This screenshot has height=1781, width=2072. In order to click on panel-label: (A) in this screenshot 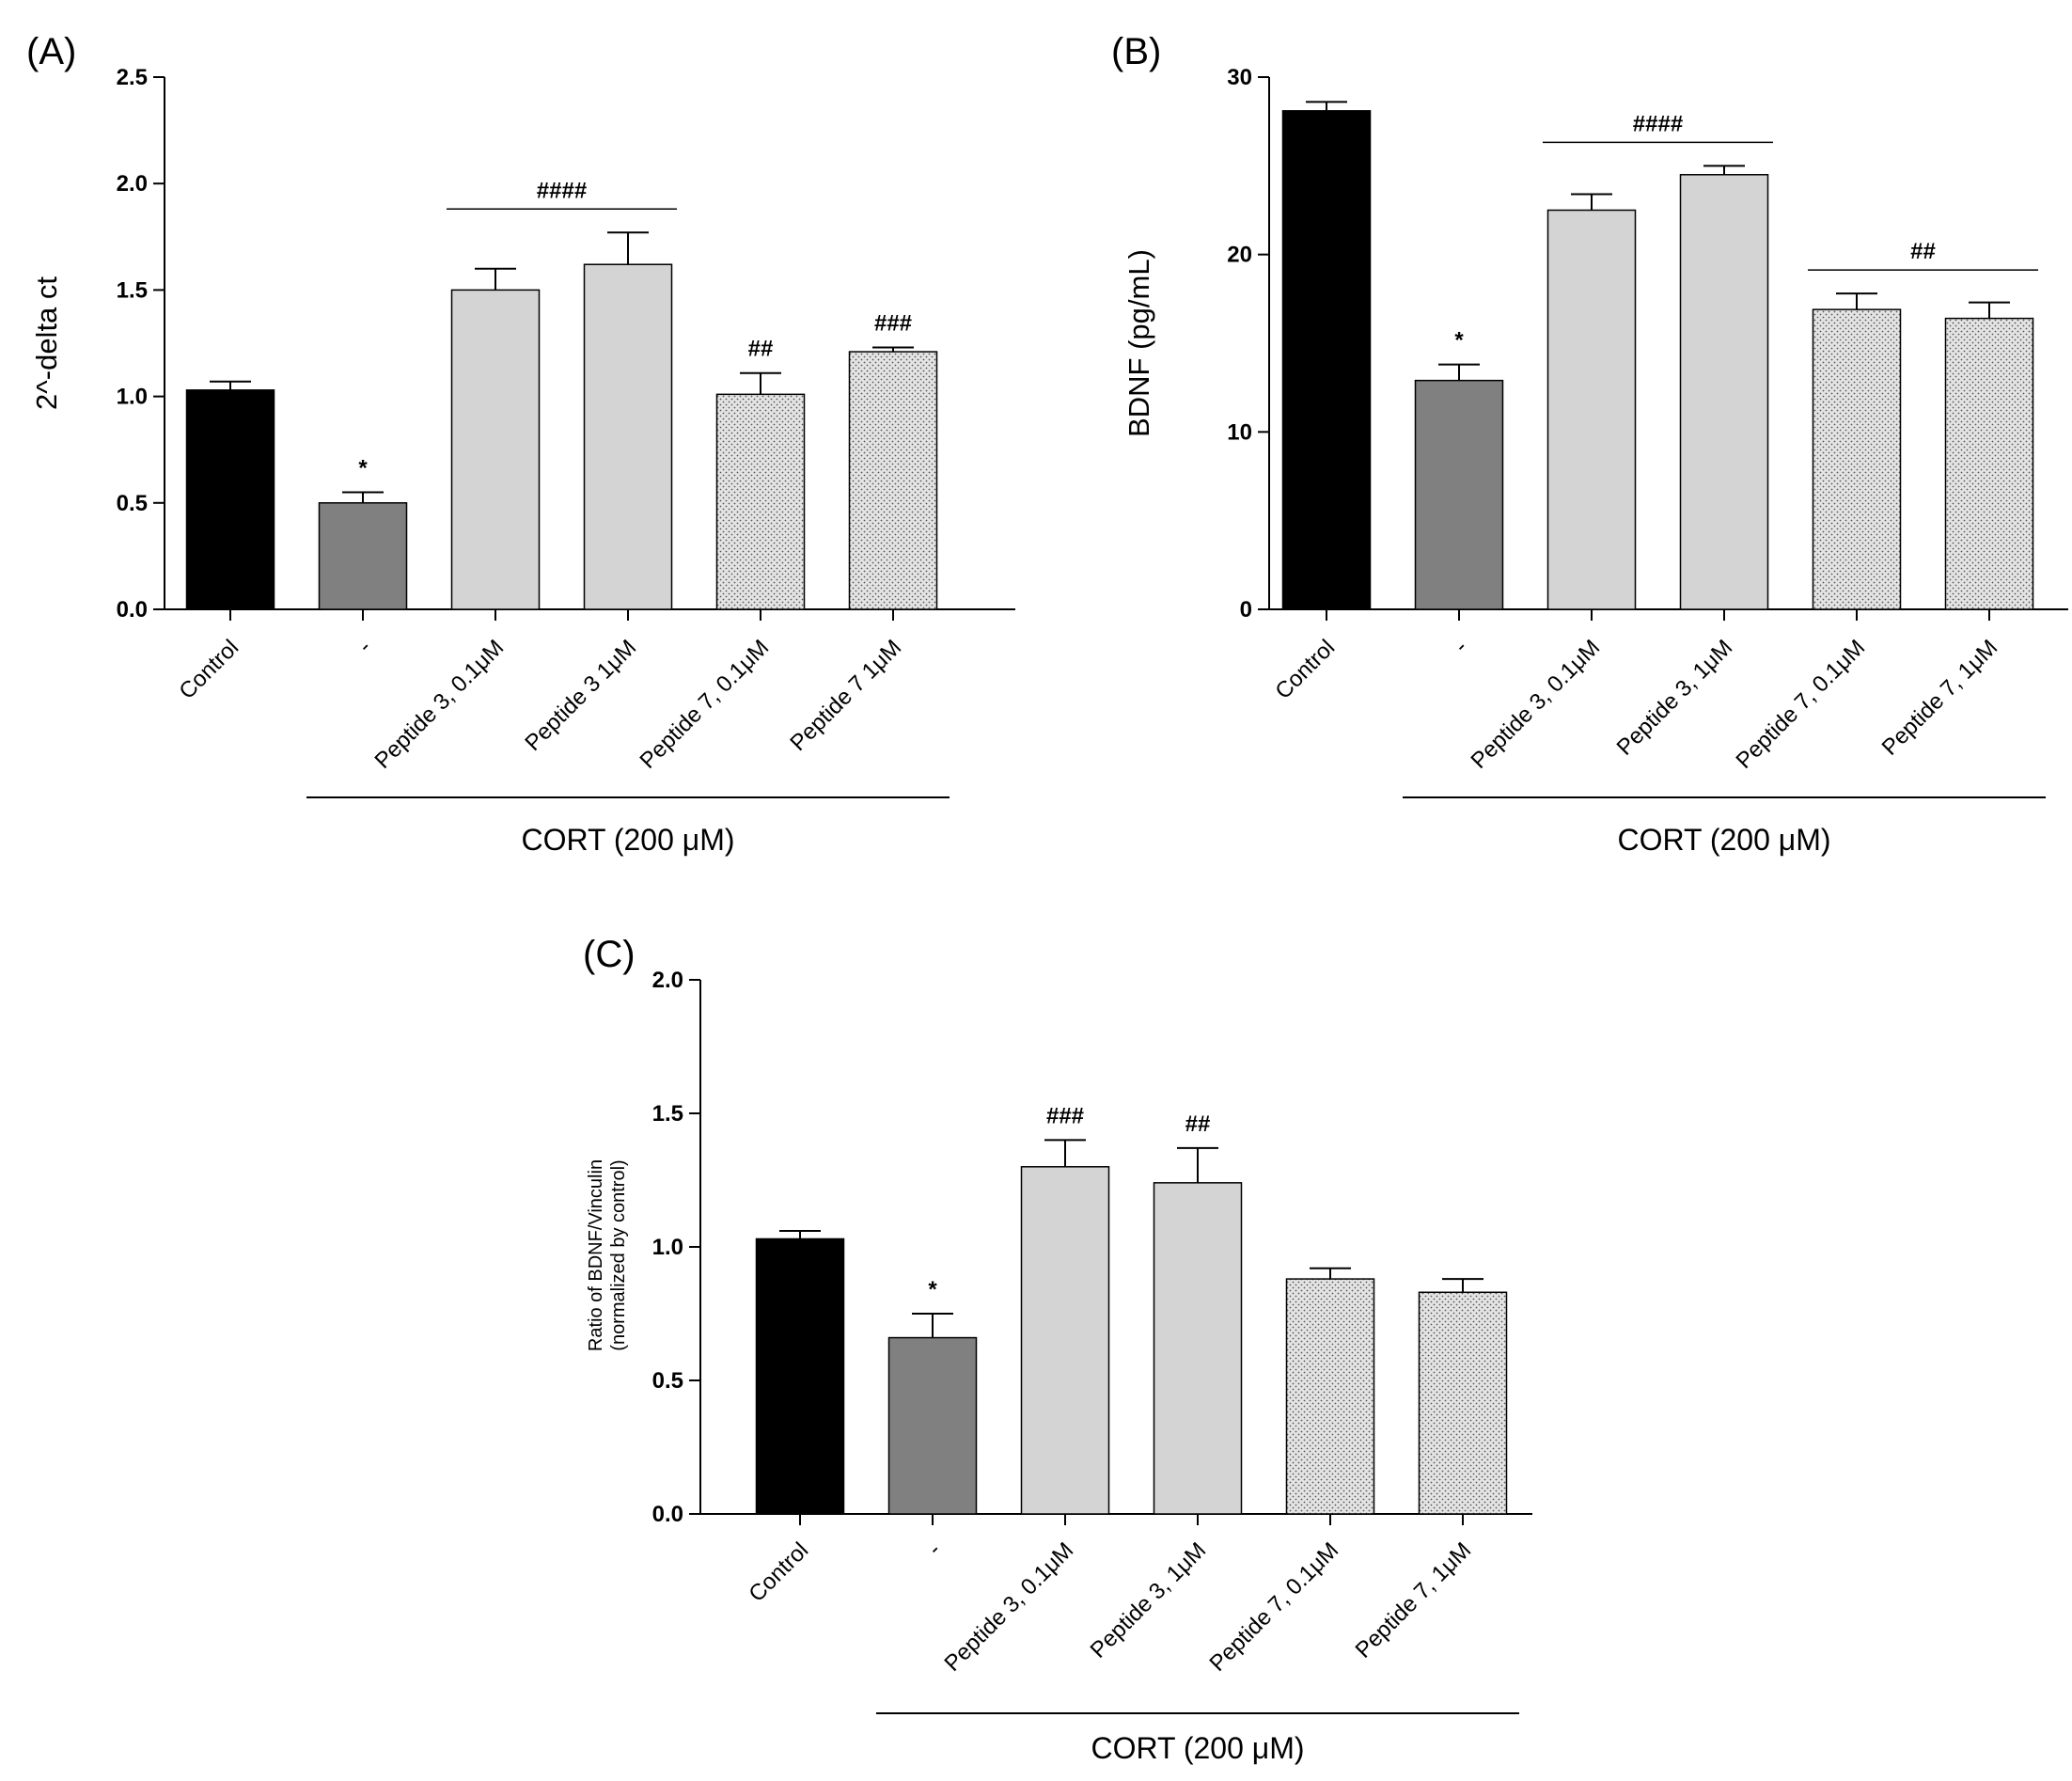, I will do `click(51, 51)`.